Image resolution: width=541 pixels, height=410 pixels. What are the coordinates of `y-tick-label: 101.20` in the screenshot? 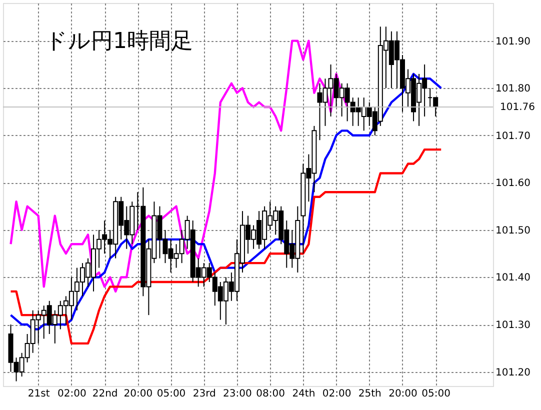 It's located at (513, 372).